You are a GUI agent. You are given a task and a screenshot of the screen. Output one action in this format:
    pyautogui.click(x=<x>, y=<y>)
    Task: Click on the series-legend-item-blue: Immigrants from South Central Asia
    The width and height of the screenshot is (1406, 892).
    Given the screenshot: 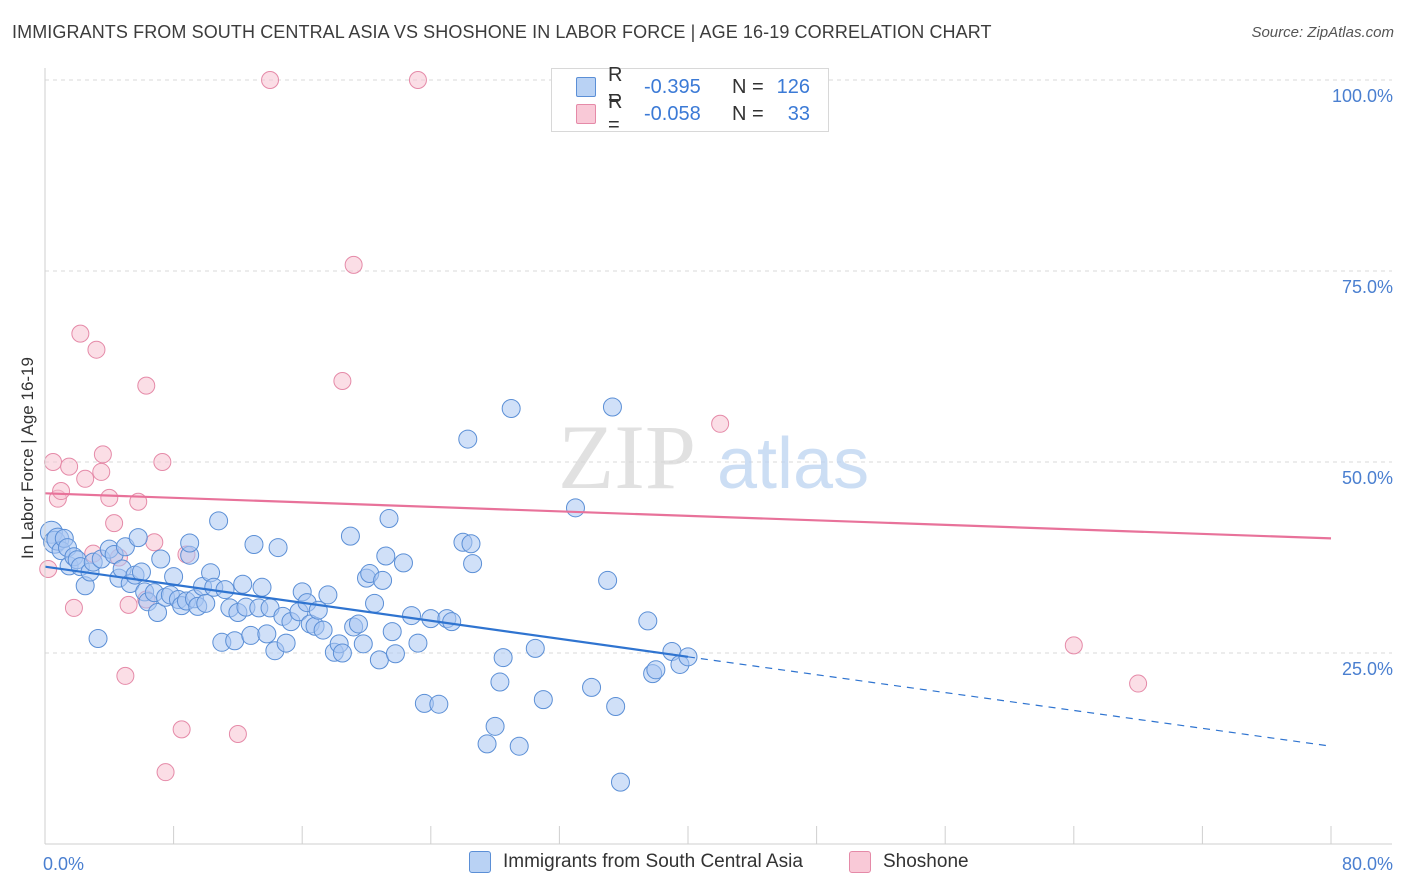 What is the action you would take?
    pyautogui.click(x=636, y=862)
    